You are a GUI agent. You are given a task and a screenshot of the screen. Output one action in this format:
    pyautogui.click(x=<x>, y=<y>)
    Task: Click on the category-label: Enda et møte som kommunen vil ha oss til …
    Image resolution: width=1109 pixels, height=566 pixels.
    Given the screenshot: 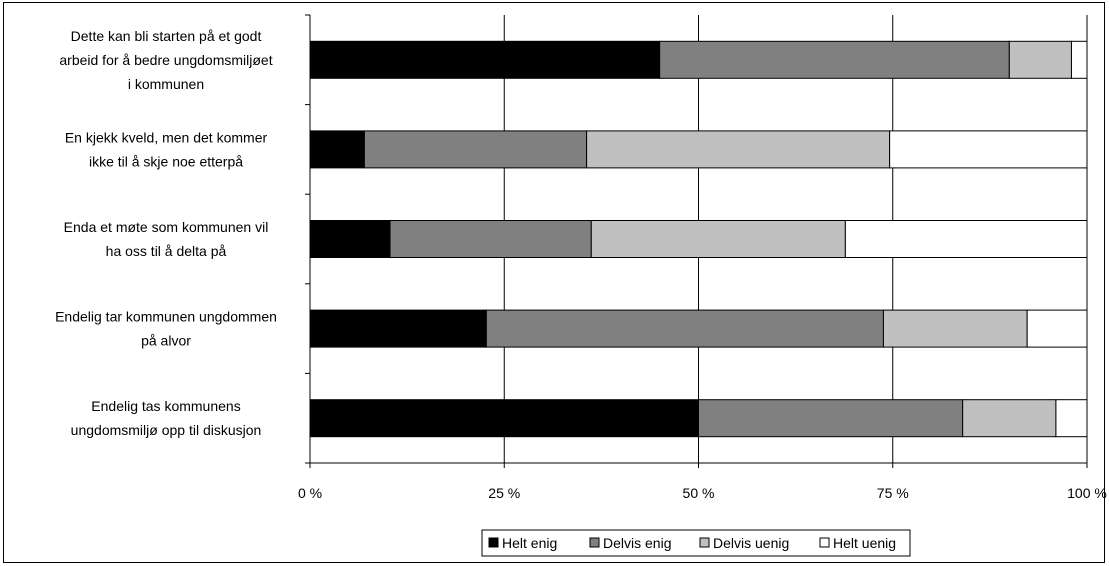 What is the action you would take?
    pyautogui.click(x=166, y=239)
    